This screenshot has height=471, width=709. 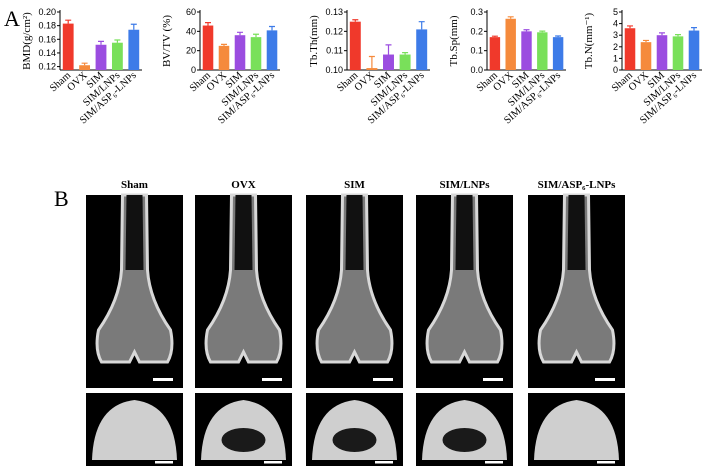 What do you see at coordinates (134, 185) in the screenshot?
I see `group-label: Sham` at bounding box center [134, 185].